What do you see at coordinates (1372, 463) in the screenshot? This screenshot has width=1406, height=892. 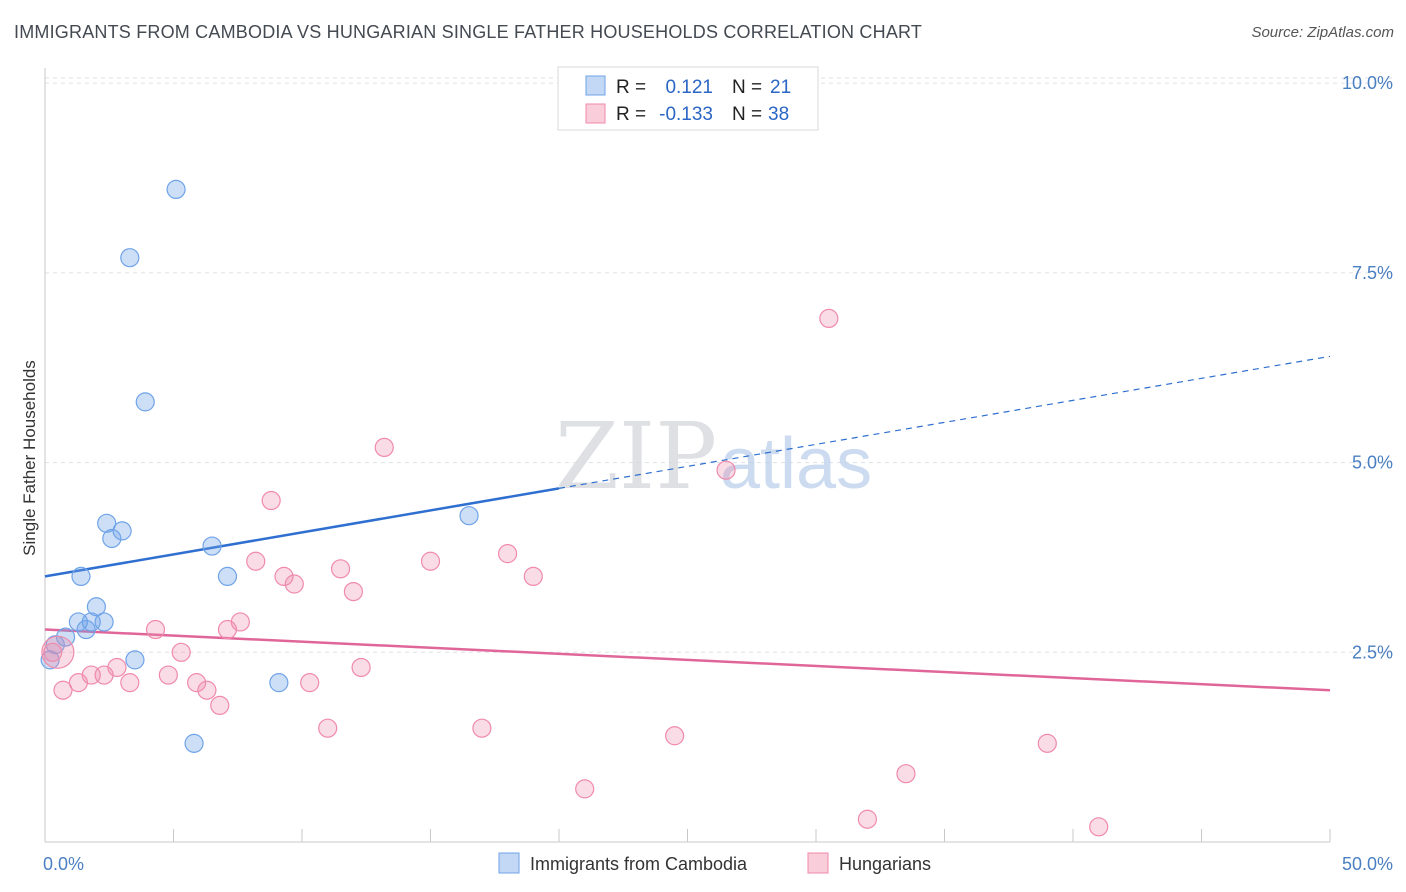 I see `y-tick-label-1: 5.0%` at bounding box center [1372, 463].